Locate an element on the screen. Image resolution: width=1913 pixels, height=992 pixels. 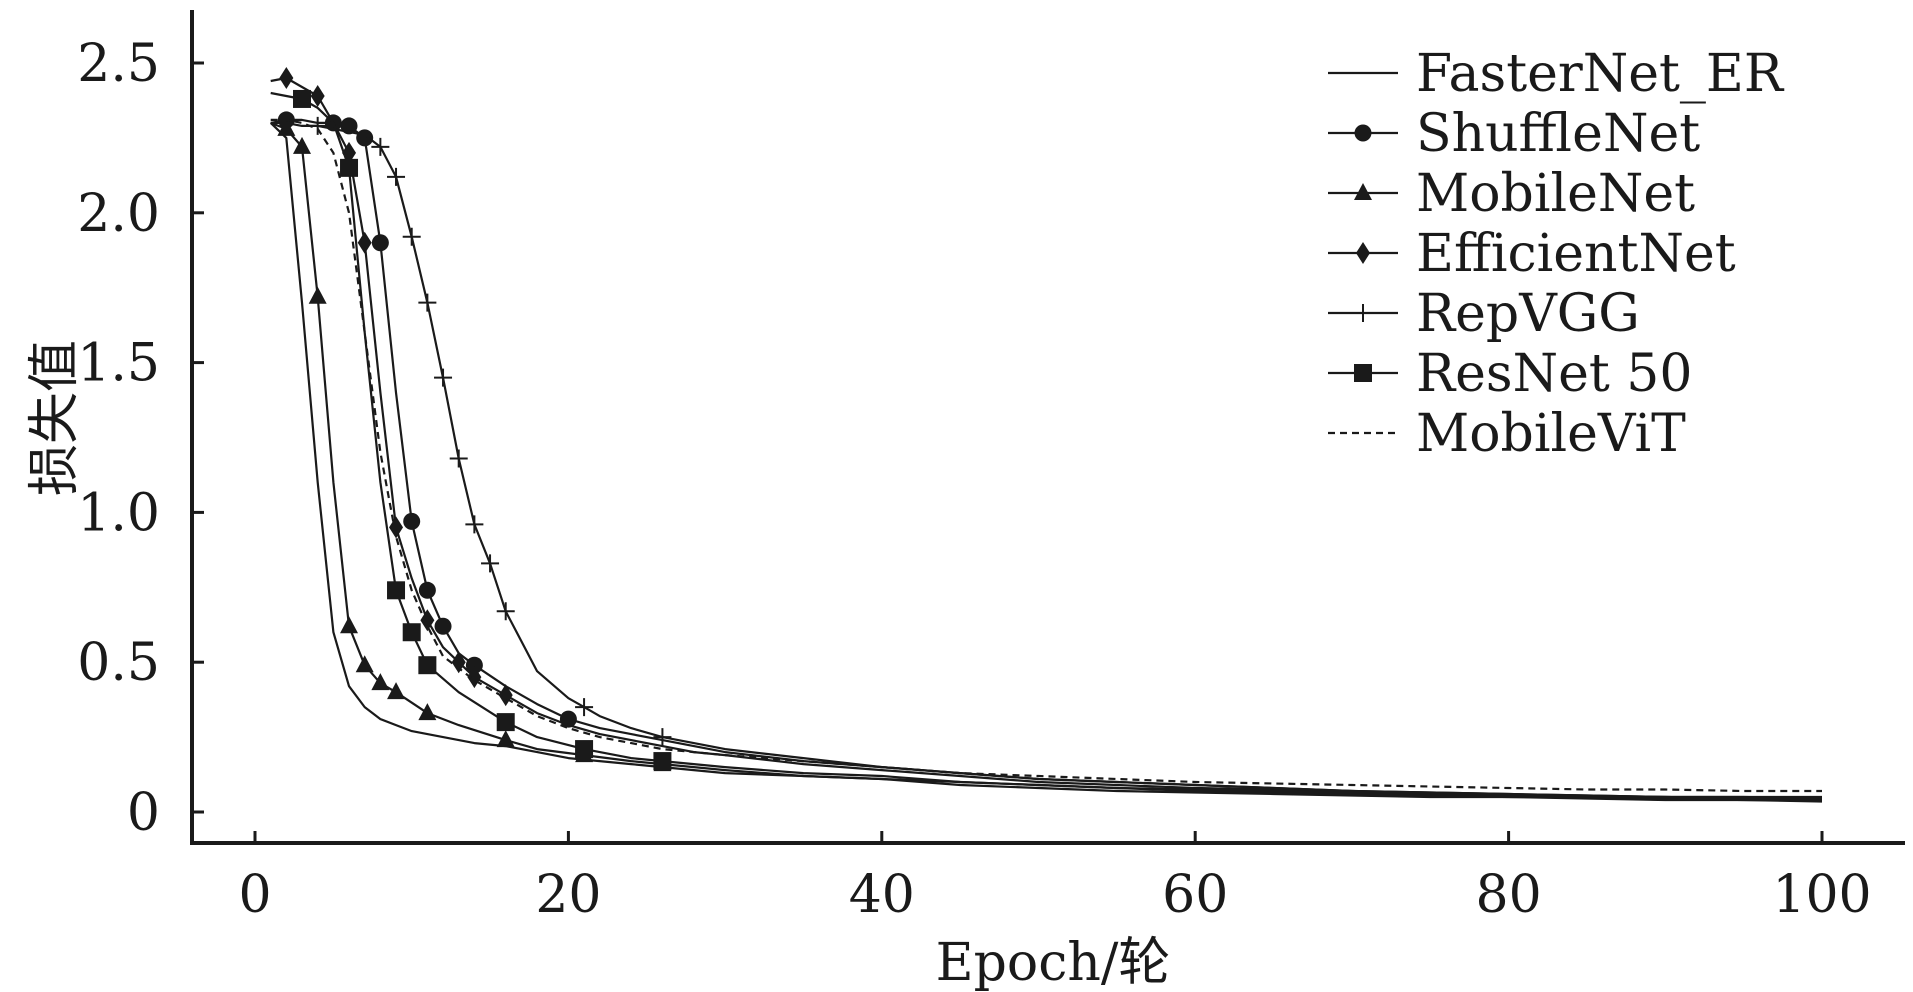
legend-label-resnet-50: ResNet 50 is located at coordinates (1554, 374).